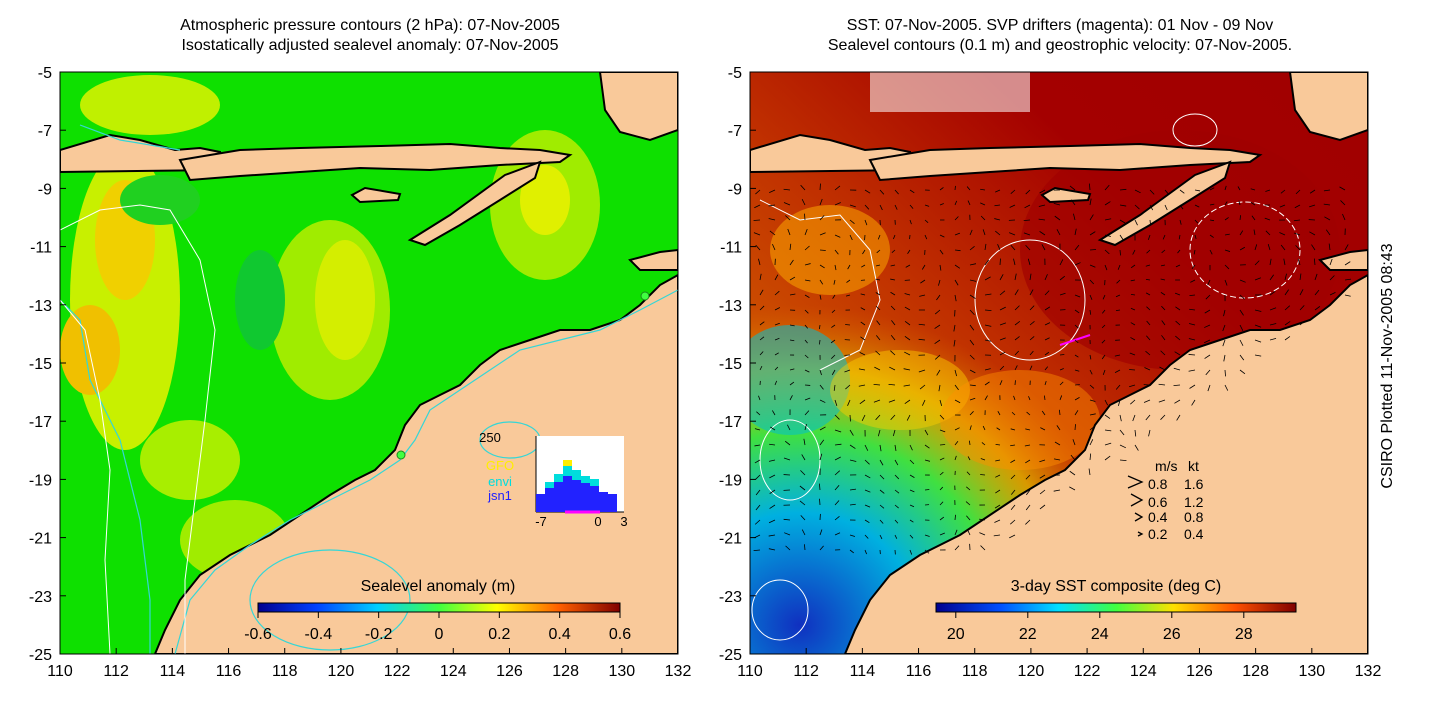 Image resolution: width=1440 pixels, height=720 pixels. What do you see at coordinates (345, 300) in the screenshot?
I see `sla-anomaly-patch` at bounding box center [345, 300].